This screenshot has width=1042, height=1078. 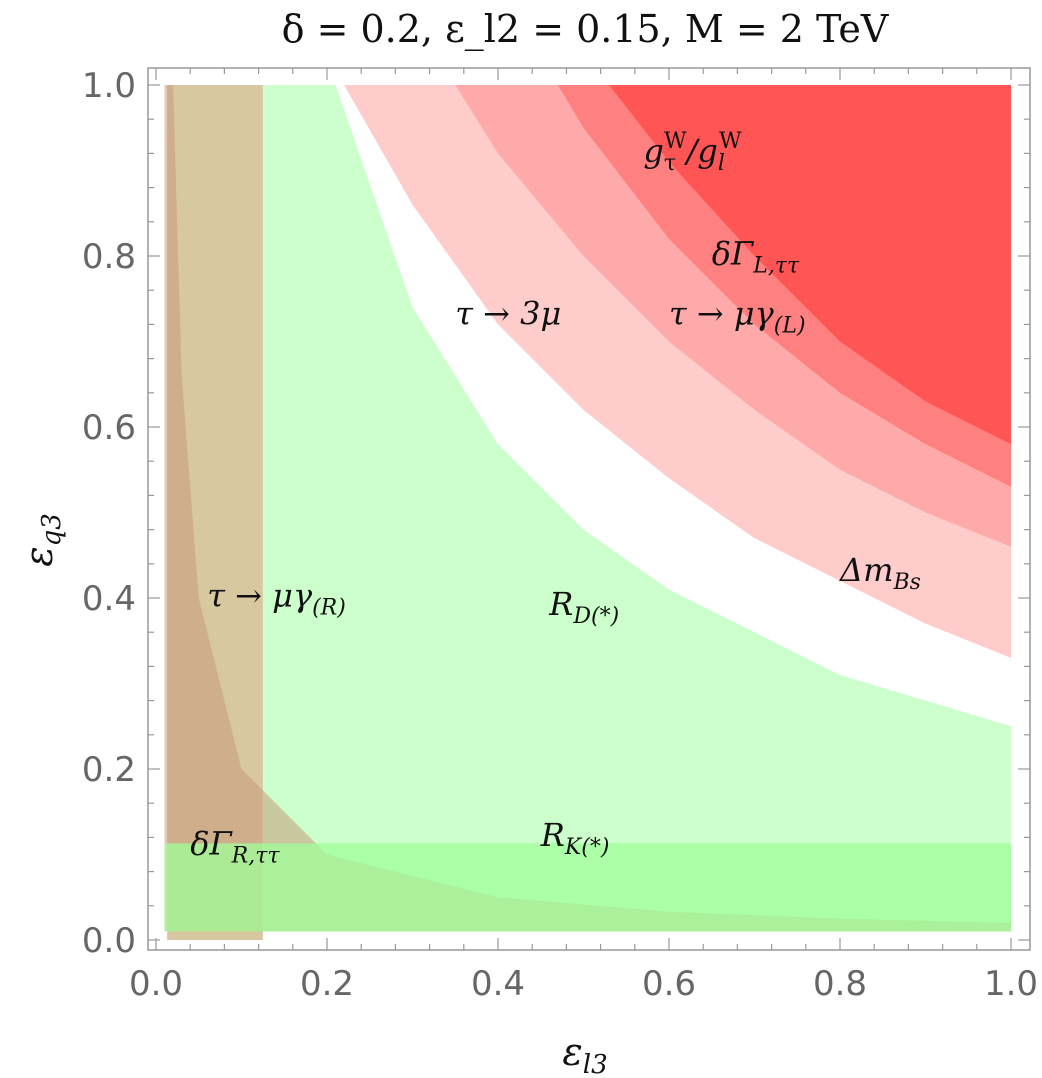 I want to click on y-axis-label: εq3, so click(x=42, y=540).